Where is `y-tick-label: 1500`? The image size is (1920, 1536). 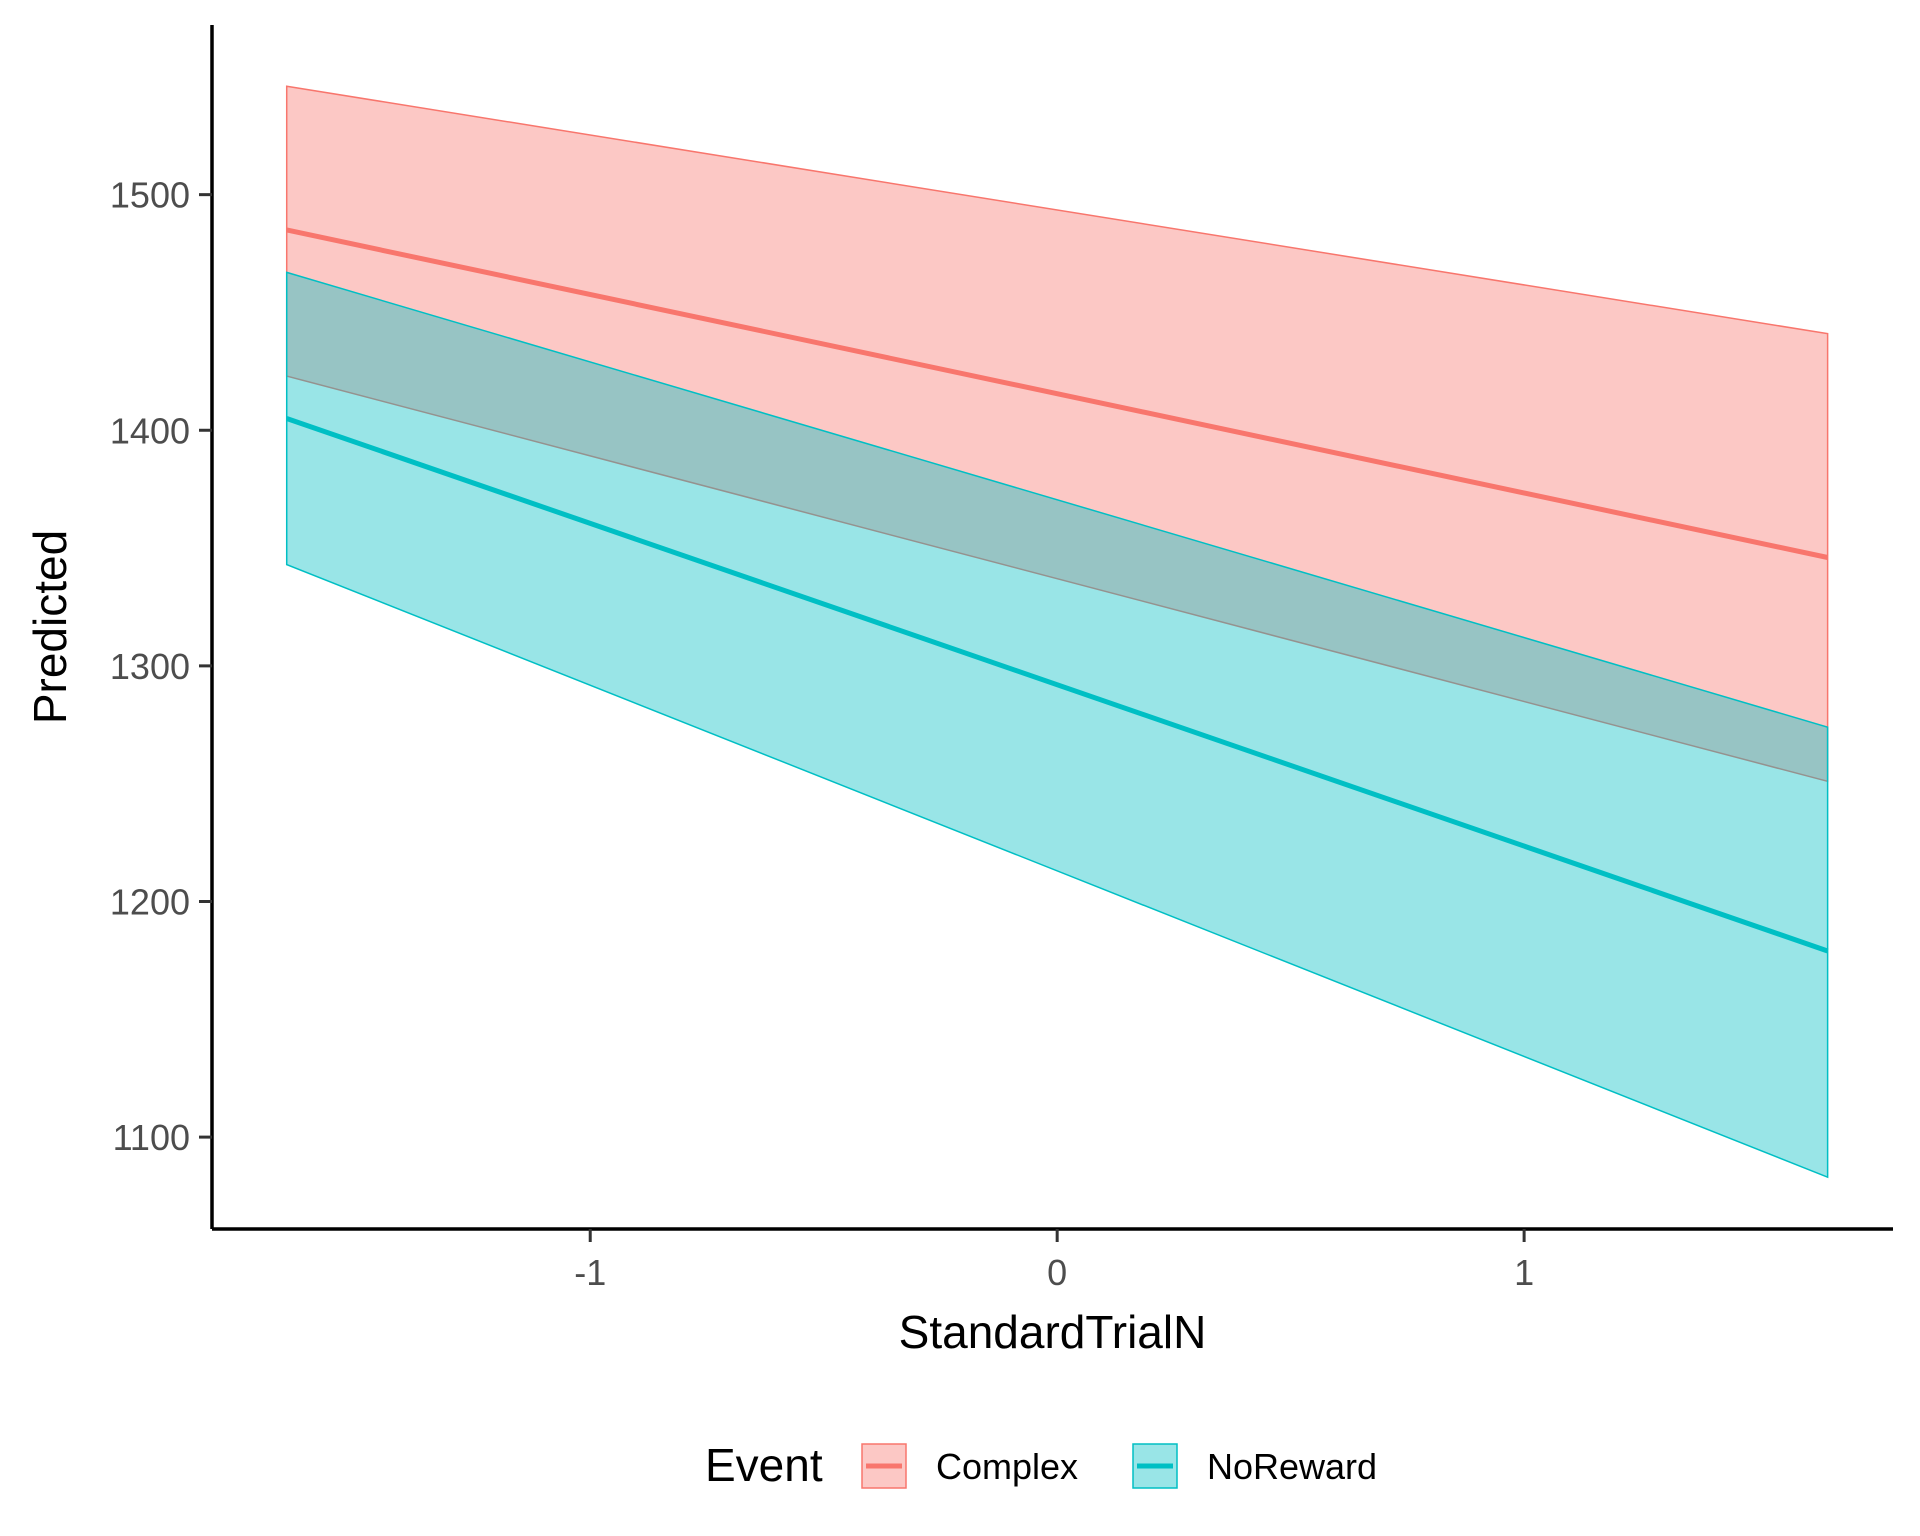
y-tick-label: 1500 is located at coordinates (150, 195).